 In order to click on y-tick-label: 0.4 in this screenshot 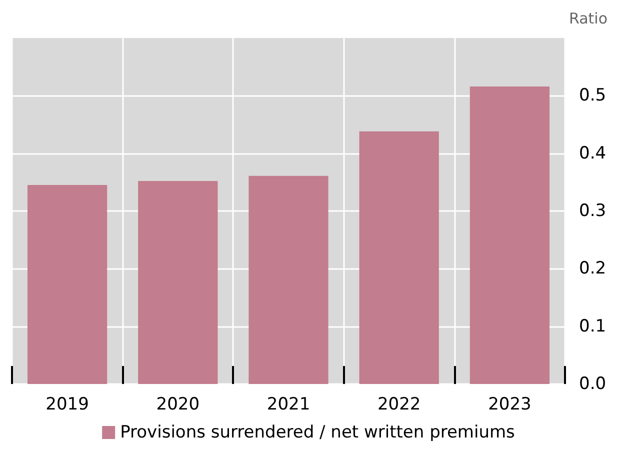, I will do `click(592, 153)`.